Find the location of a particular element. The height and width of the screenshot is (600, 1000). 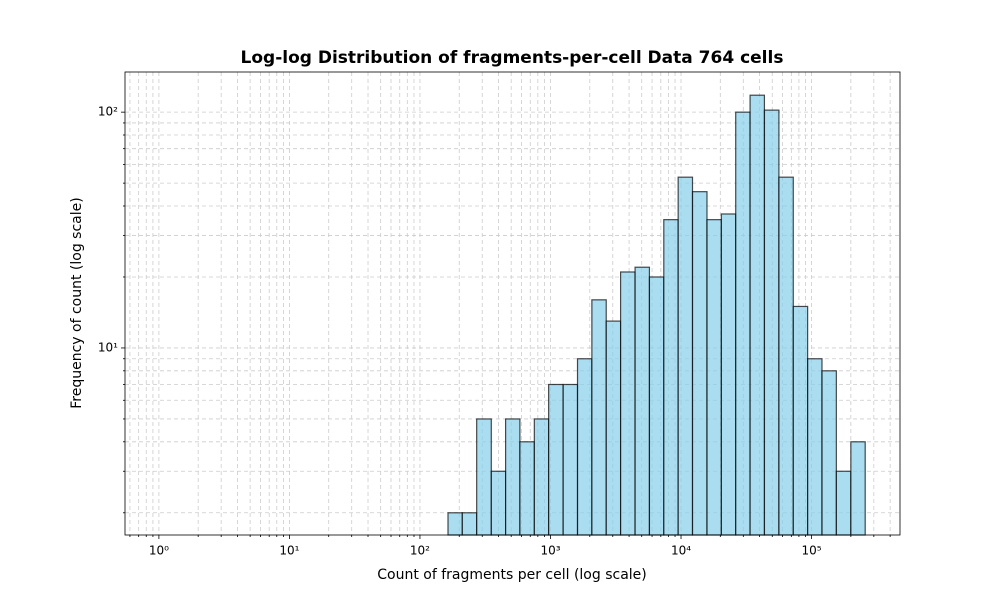

x-tick-label: 10⁵ is located at coordinates (812, 551).